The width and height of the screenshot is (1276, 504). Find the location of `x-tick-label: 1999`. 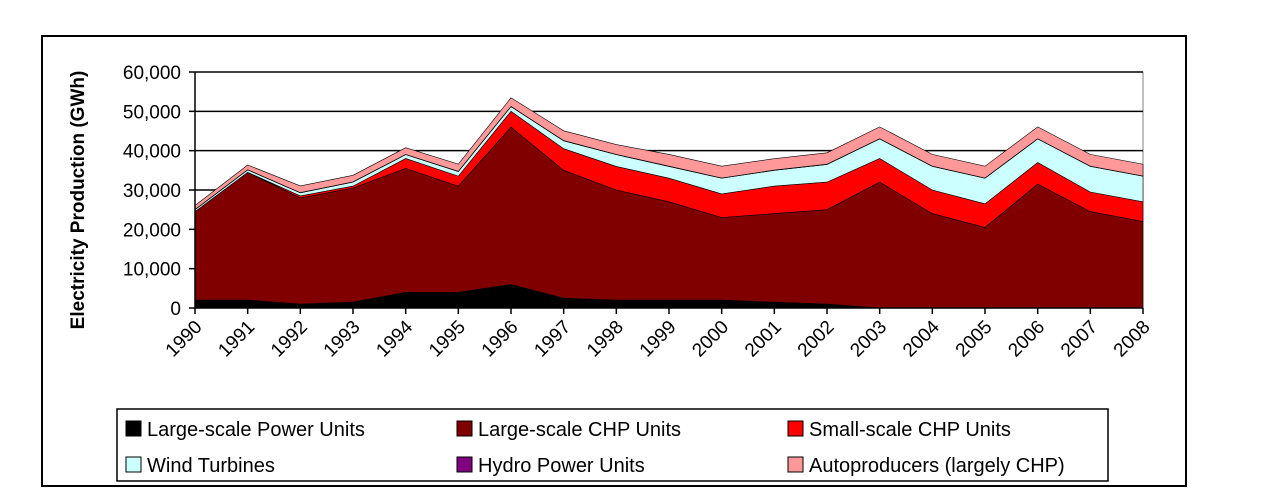

x-tick-label: 1999 is located at coordinates (658, 339).